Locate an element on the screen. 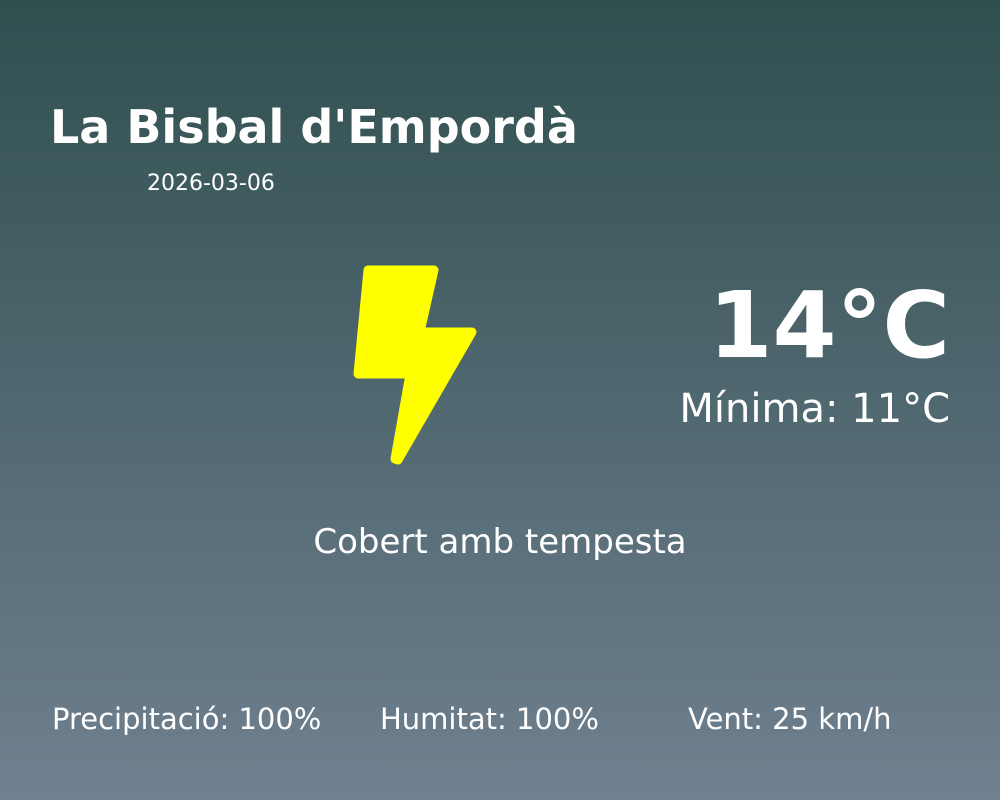 The width and height of the screenshot is (1000, 800). humidity-stat: Humitat: 100% is located at coordinates (489, 719).